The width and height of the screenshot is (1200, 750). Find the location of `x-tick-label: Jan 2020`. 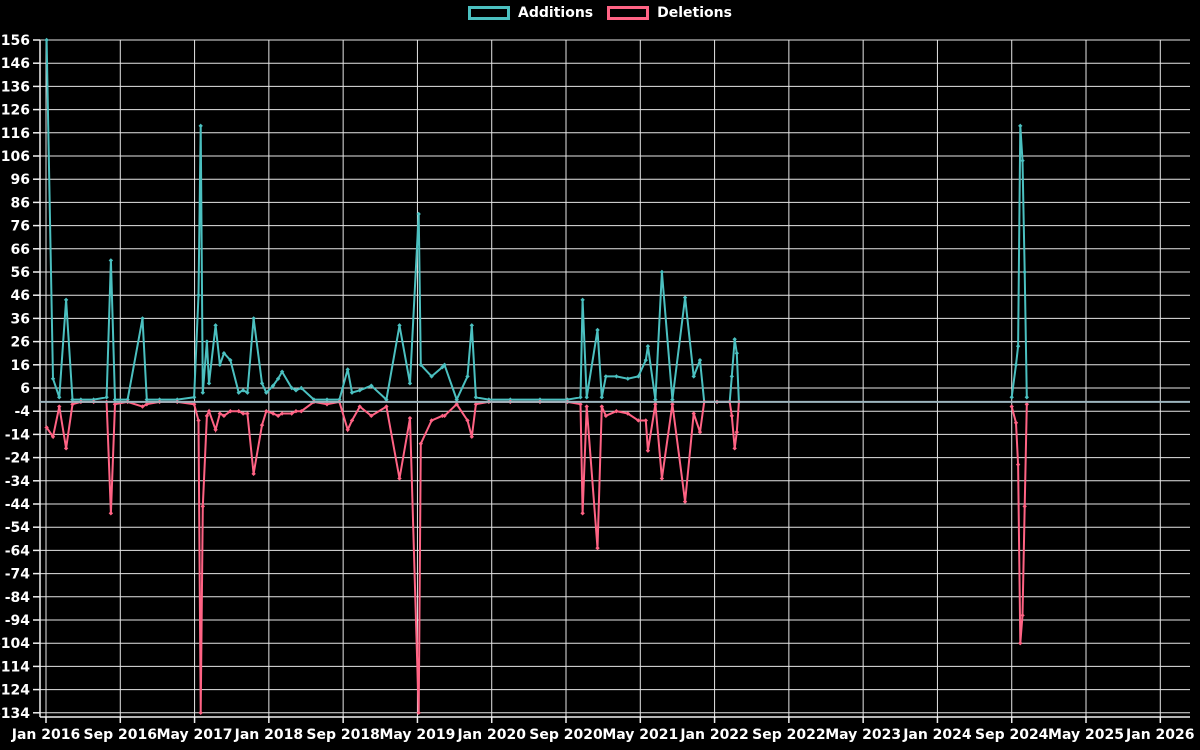

x-tick-label: Jan 2020 is located at coordinates (491, 735).